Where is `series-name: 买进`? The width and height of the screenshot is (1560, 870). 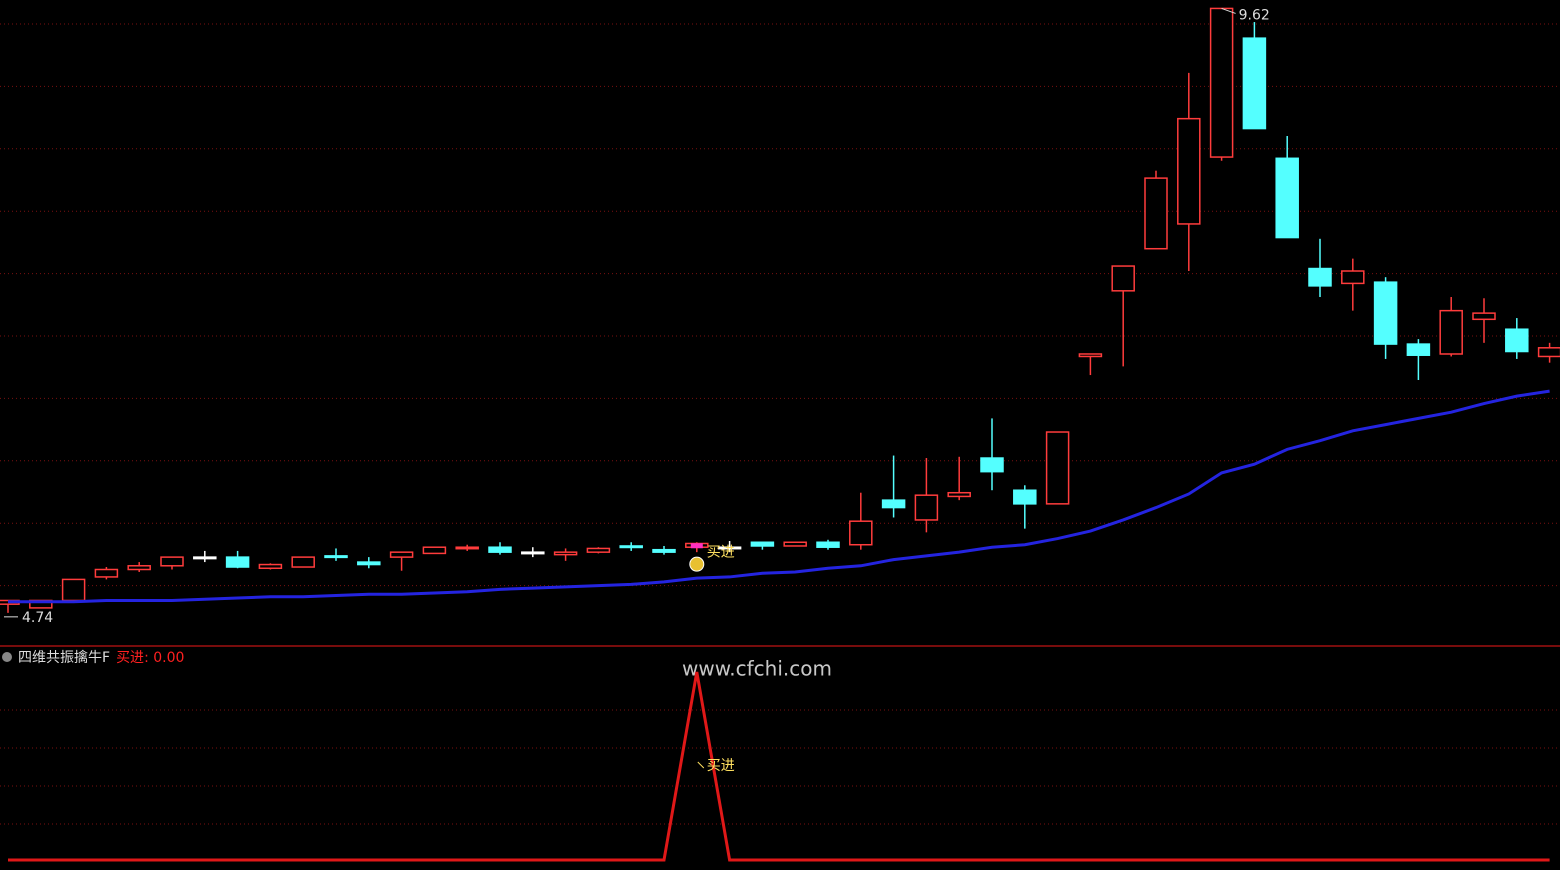 series-name: 买进 is located at coordinates (132, 658).